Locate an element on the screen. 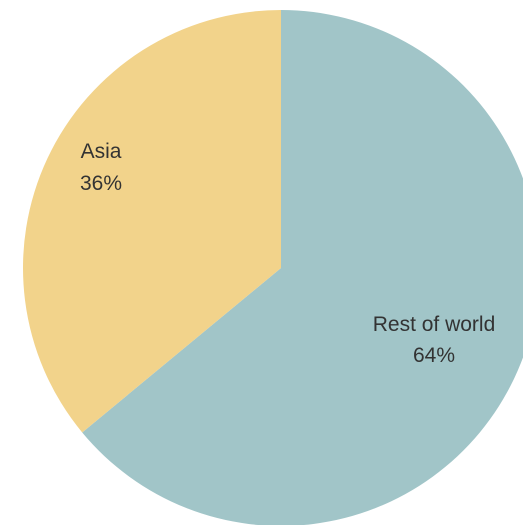  slice-label-rest-of-world: Rest of world is located at coordinates (434, 324).